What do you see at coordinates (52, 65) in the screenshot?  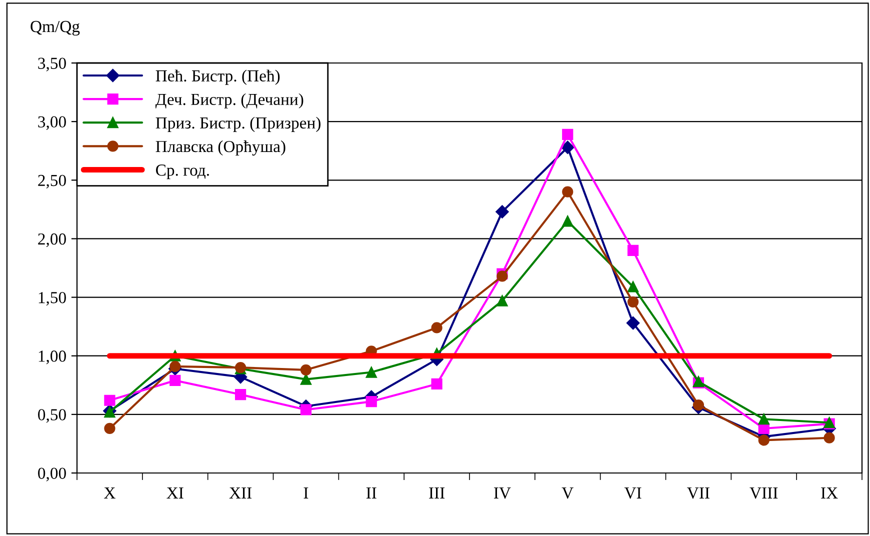 I see `y-tick-label: 3,50` at bounding box center [52, 65].